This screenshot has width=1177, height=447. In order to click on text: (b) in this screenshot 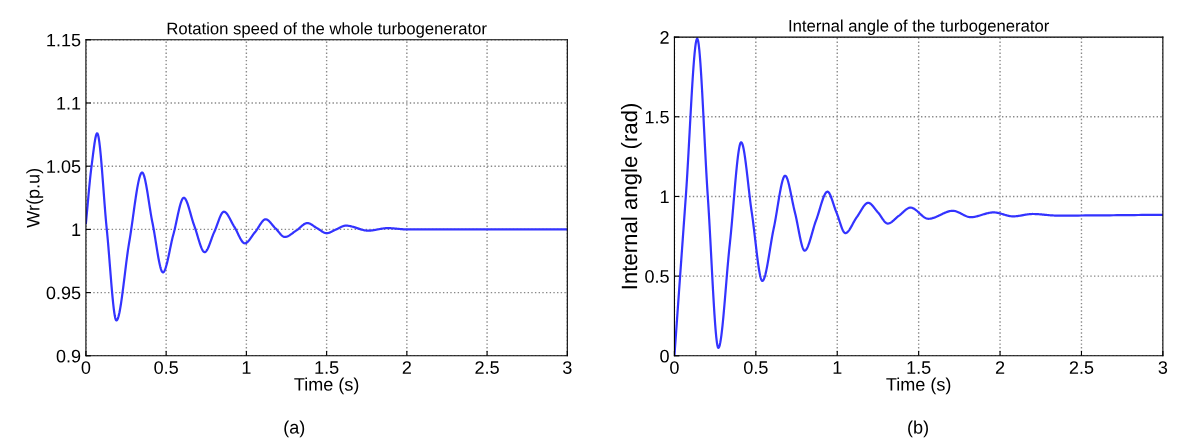, I will do `click(918, 429)`.